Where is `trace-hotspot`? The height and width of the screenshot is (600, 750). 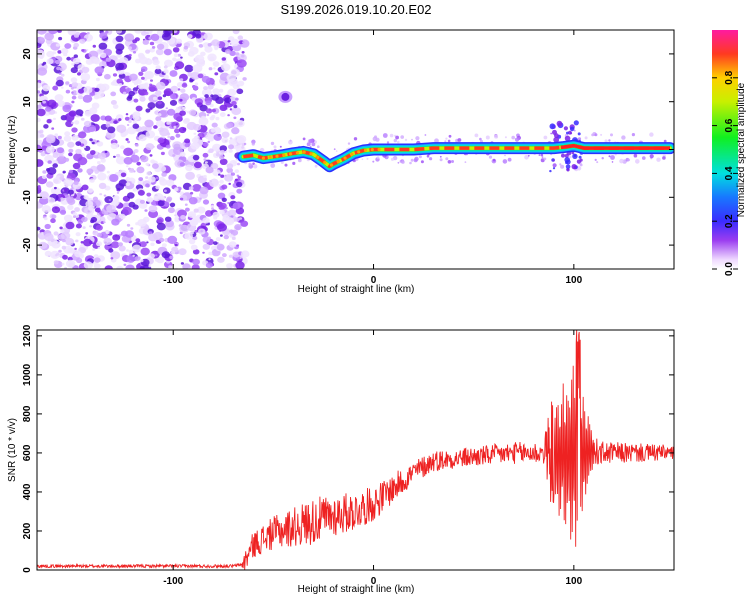
trace-hotspot is located at coordinates (318, 157).